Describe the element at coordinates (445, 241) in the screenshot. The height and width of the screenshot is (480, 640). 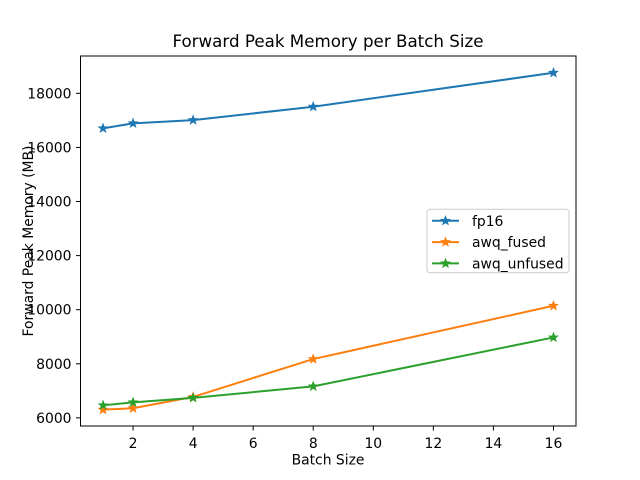
I see `legend-marker-awq_fused` at that location.